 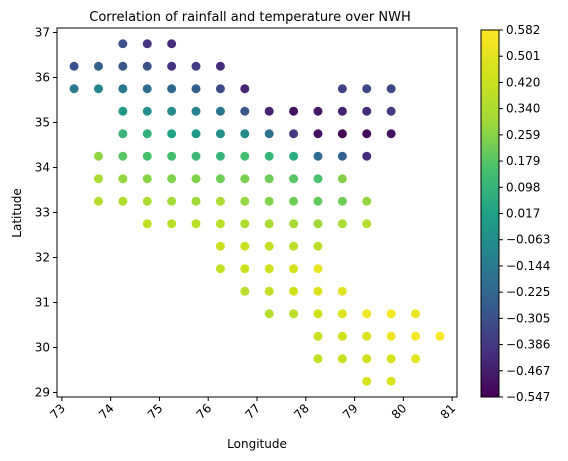 What do you see at coordinates (528, 240) in the screenshot?
I see `colorbar-tick-label: −0.063` at bounding box center [528, 240].